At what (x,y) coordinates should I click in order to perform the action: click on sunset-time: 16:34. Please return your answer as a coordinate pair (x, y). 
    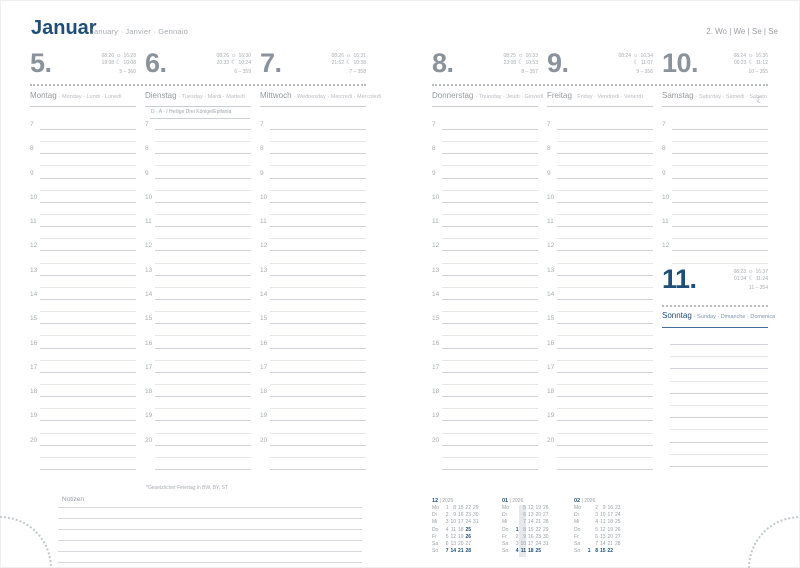
    Looking at the image, I should click on (646, 56).